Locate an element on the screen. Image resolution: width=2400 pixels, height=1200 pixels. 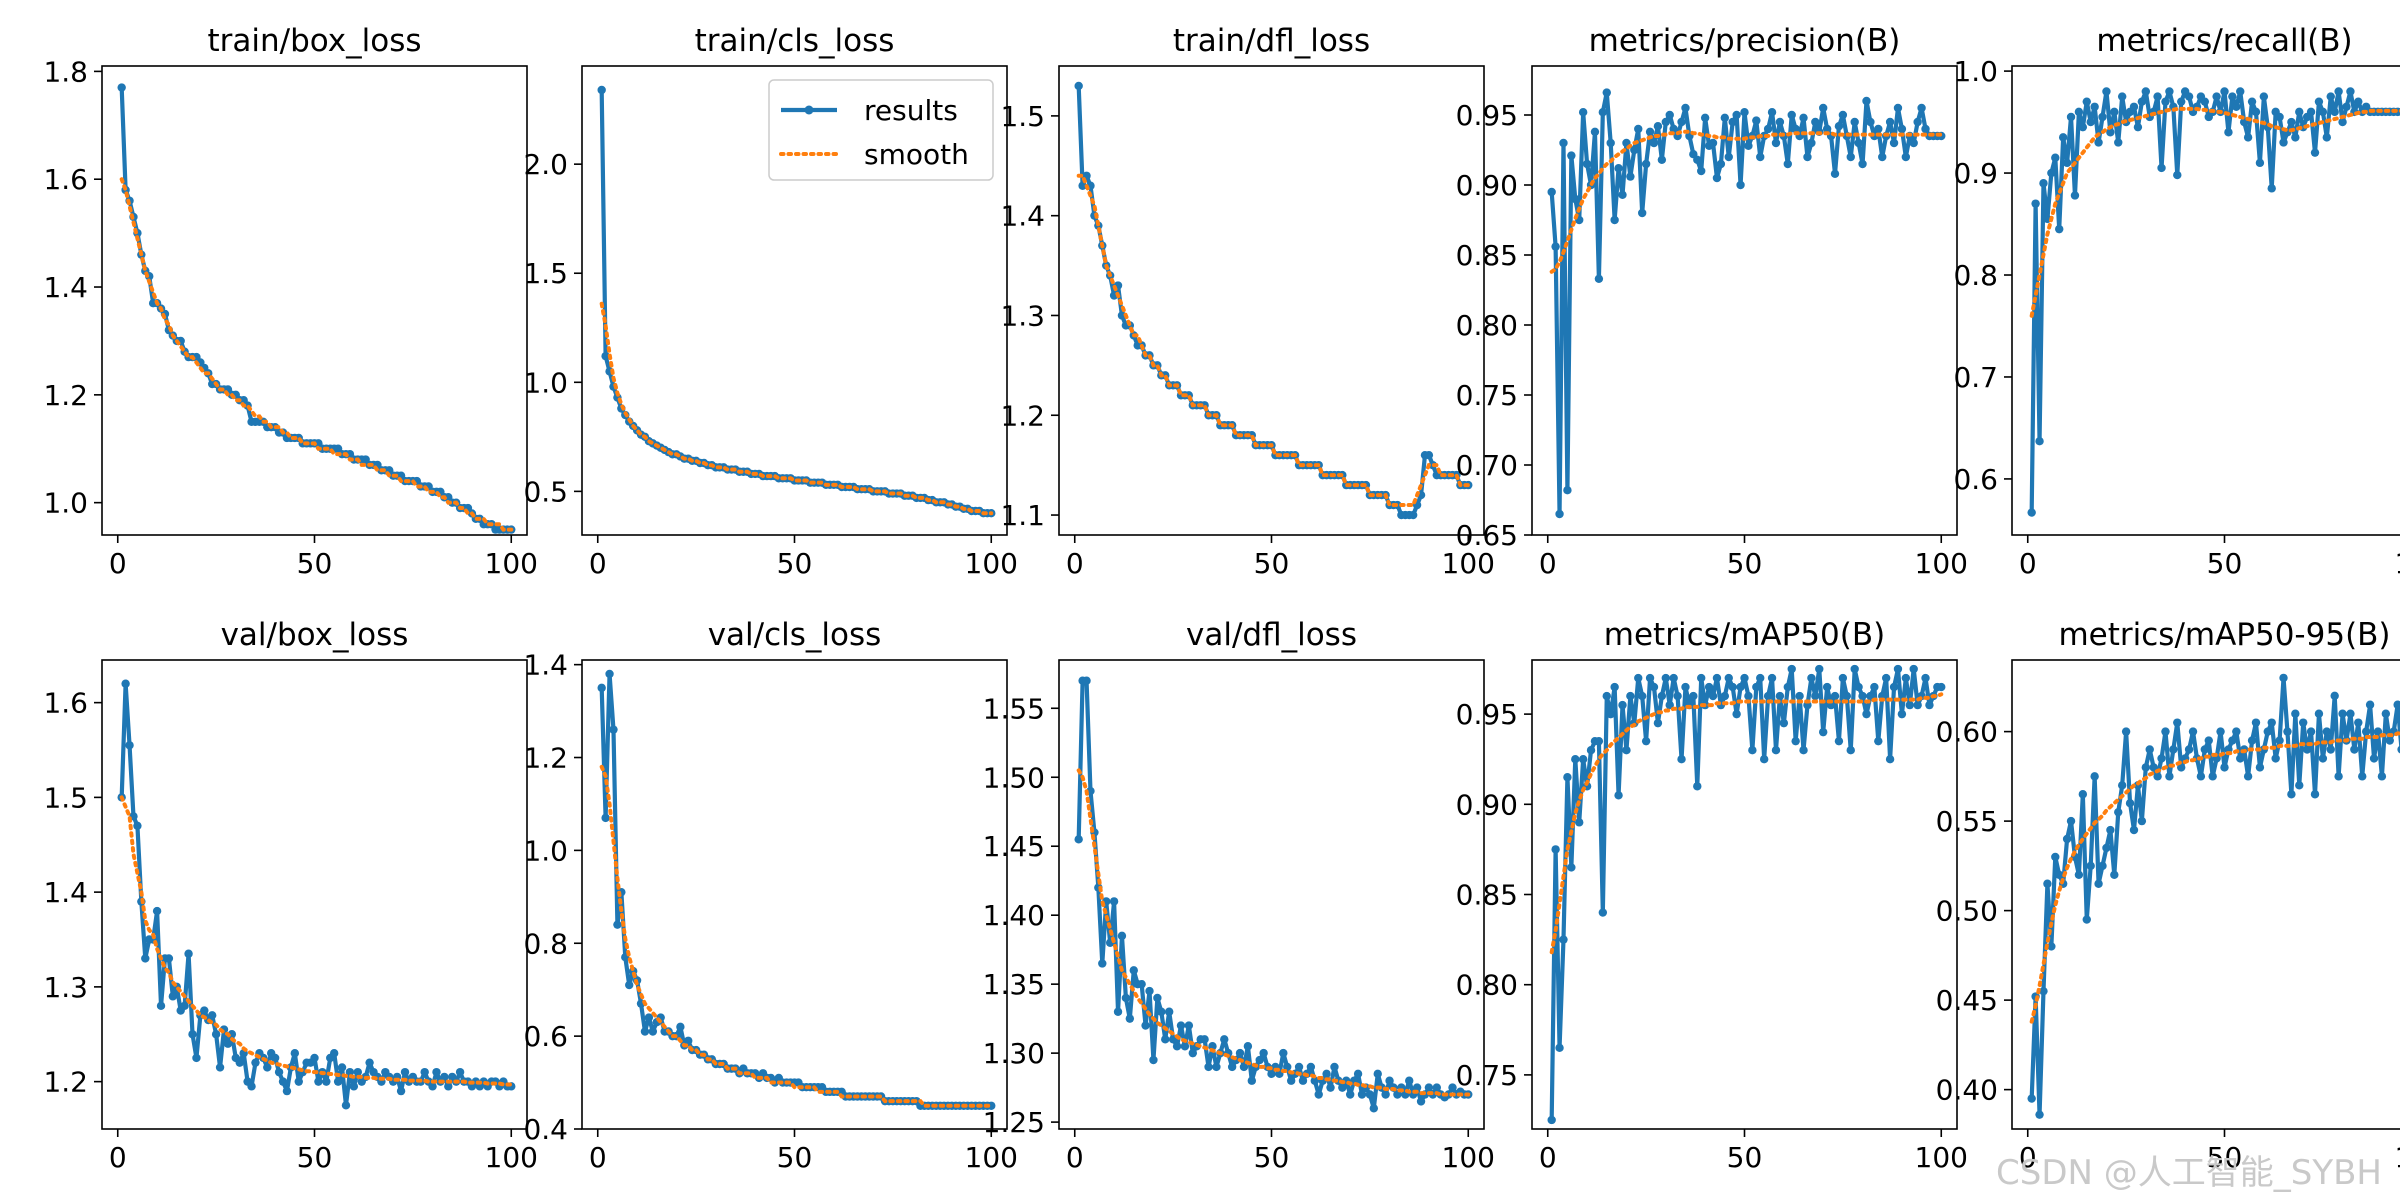
y-tick-label: 1.50 is located at coordinates (1014, 777).